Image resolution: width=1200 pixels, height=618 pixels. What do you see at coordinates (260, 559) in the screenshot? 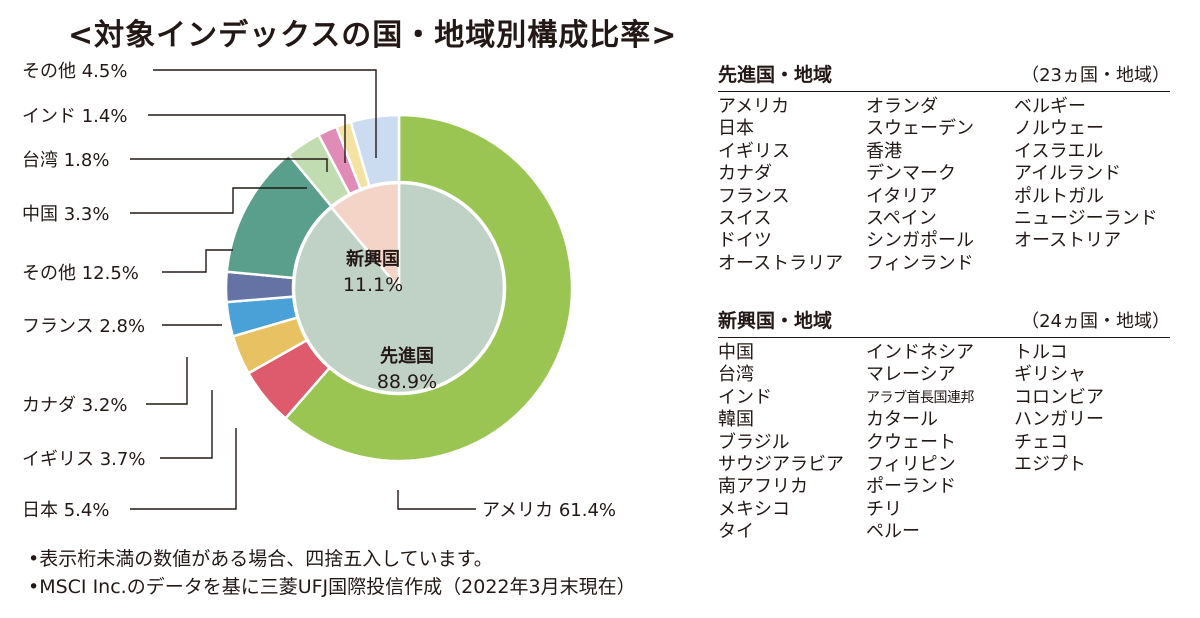
I see `footnote-rounding: •表示桁未満の数値がある場合、四捨五入しています。` at bounding box center [260, 559].